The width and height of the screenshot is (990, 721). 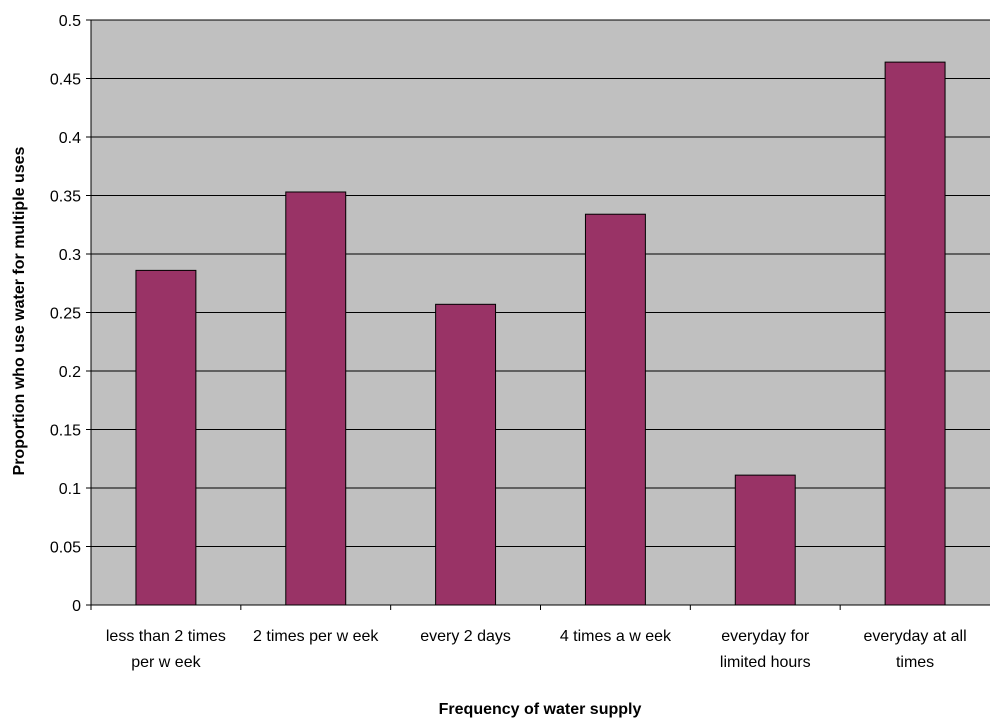 What do you see at coordinates (465, 636) in the screenshot?
I see `x-tick-label: every 2 days` at bounding box center [465, 636].